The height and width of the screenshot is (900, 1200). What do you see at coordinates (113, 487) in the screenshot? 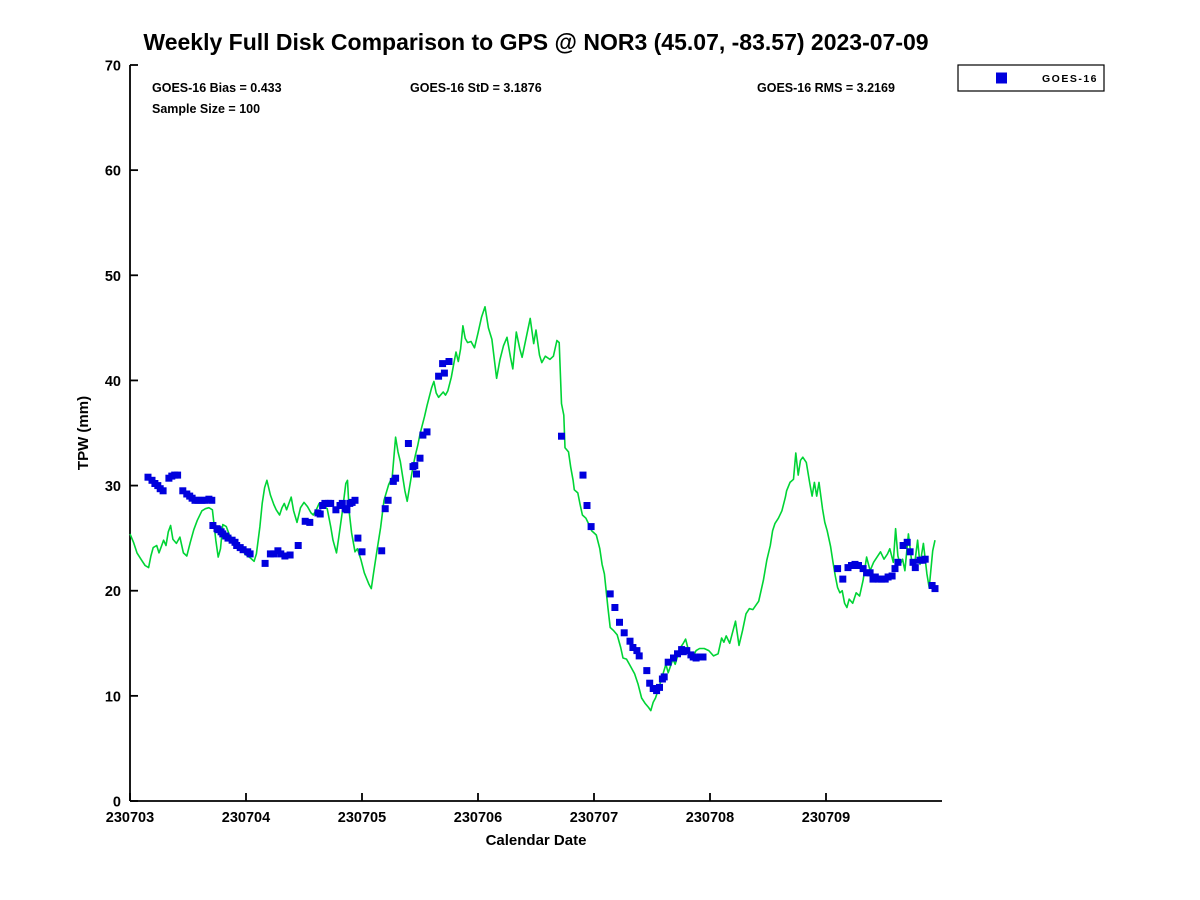
I see `y-tick-label: 30` at bounding box center [113, 487].